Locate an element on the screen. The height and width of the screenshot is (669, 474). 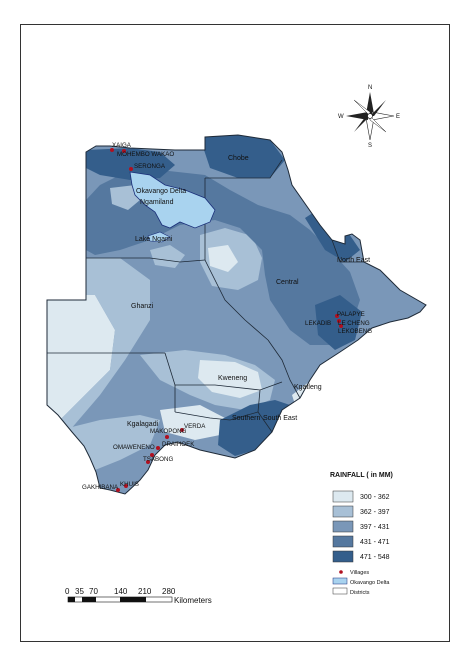
village-label-tsabong: TSABONG is located at coordinates (158, 459).